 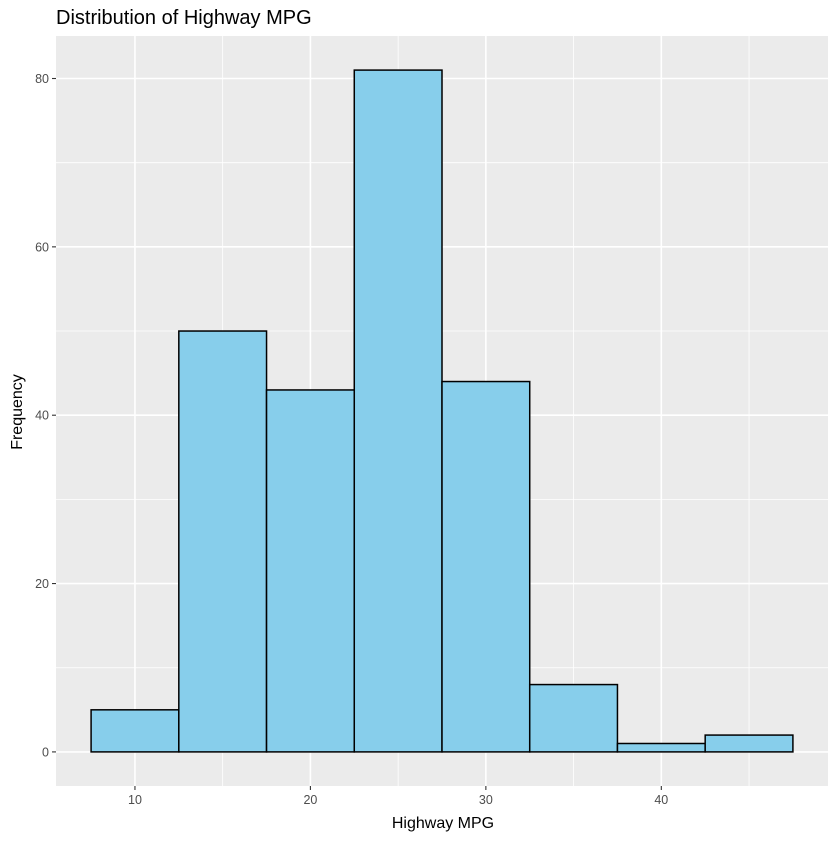 What do you see at coordinates (17, 412) in the screenshot?
I see `y-axis-label: Frequency` at bounding box center [17, 412].